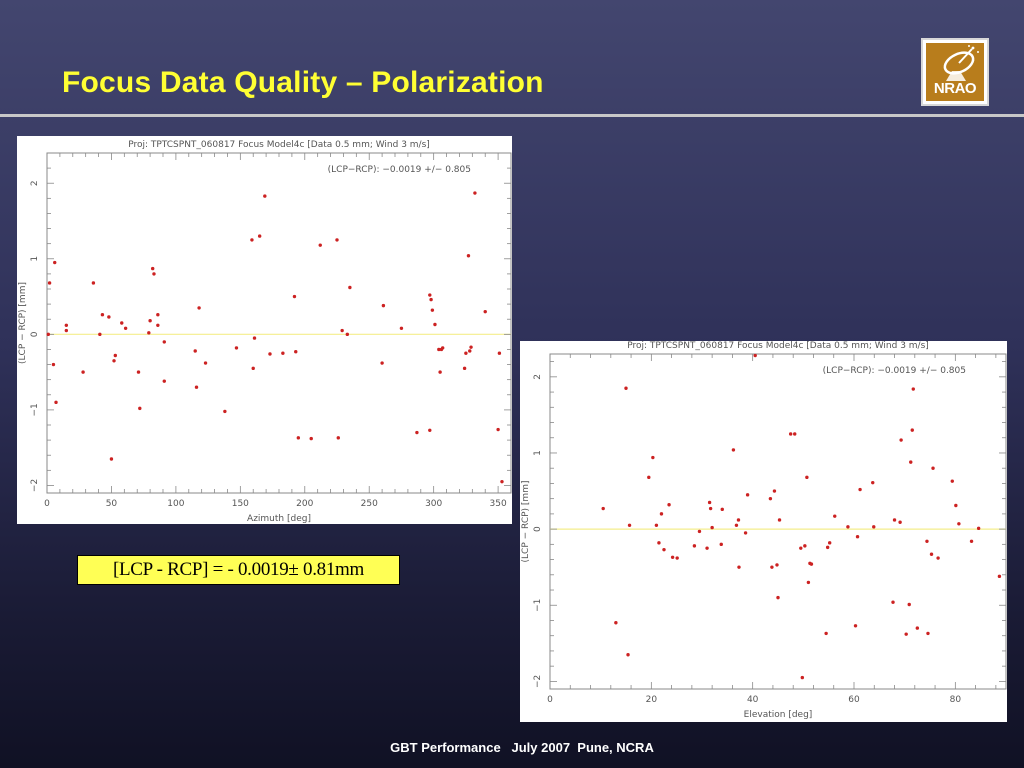 Image resolution: width=1024 pixels, height=768 pixels. What do you see at coordinates (279, 519) in the screenshot?
I see `x-axis-label: Azimuth [deg]` at bounding box center [279, 519].